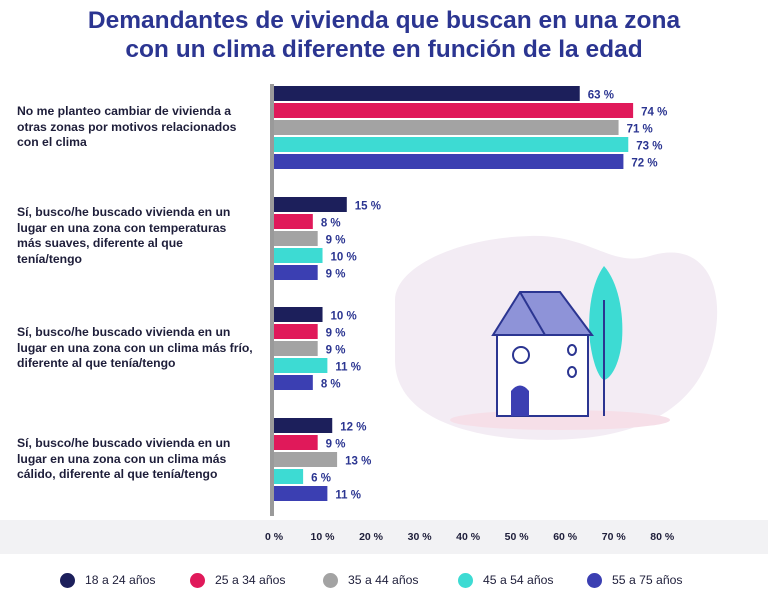  Describe the element at coordinates (124, 111) in the screenshot. I see `category-label-line: No me planteo cambiar de vivienda a` at that location.